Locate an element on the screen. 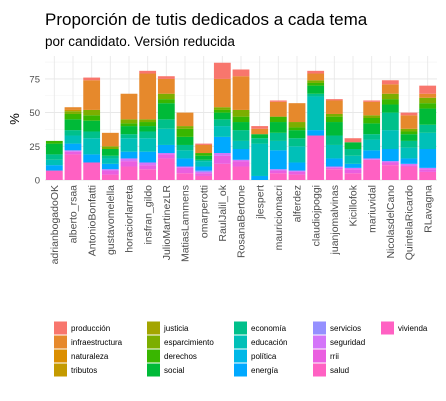 The height and width of the screenshot is (401, 446). x-tick-label: alferdez is located at coordinates (298, 203).